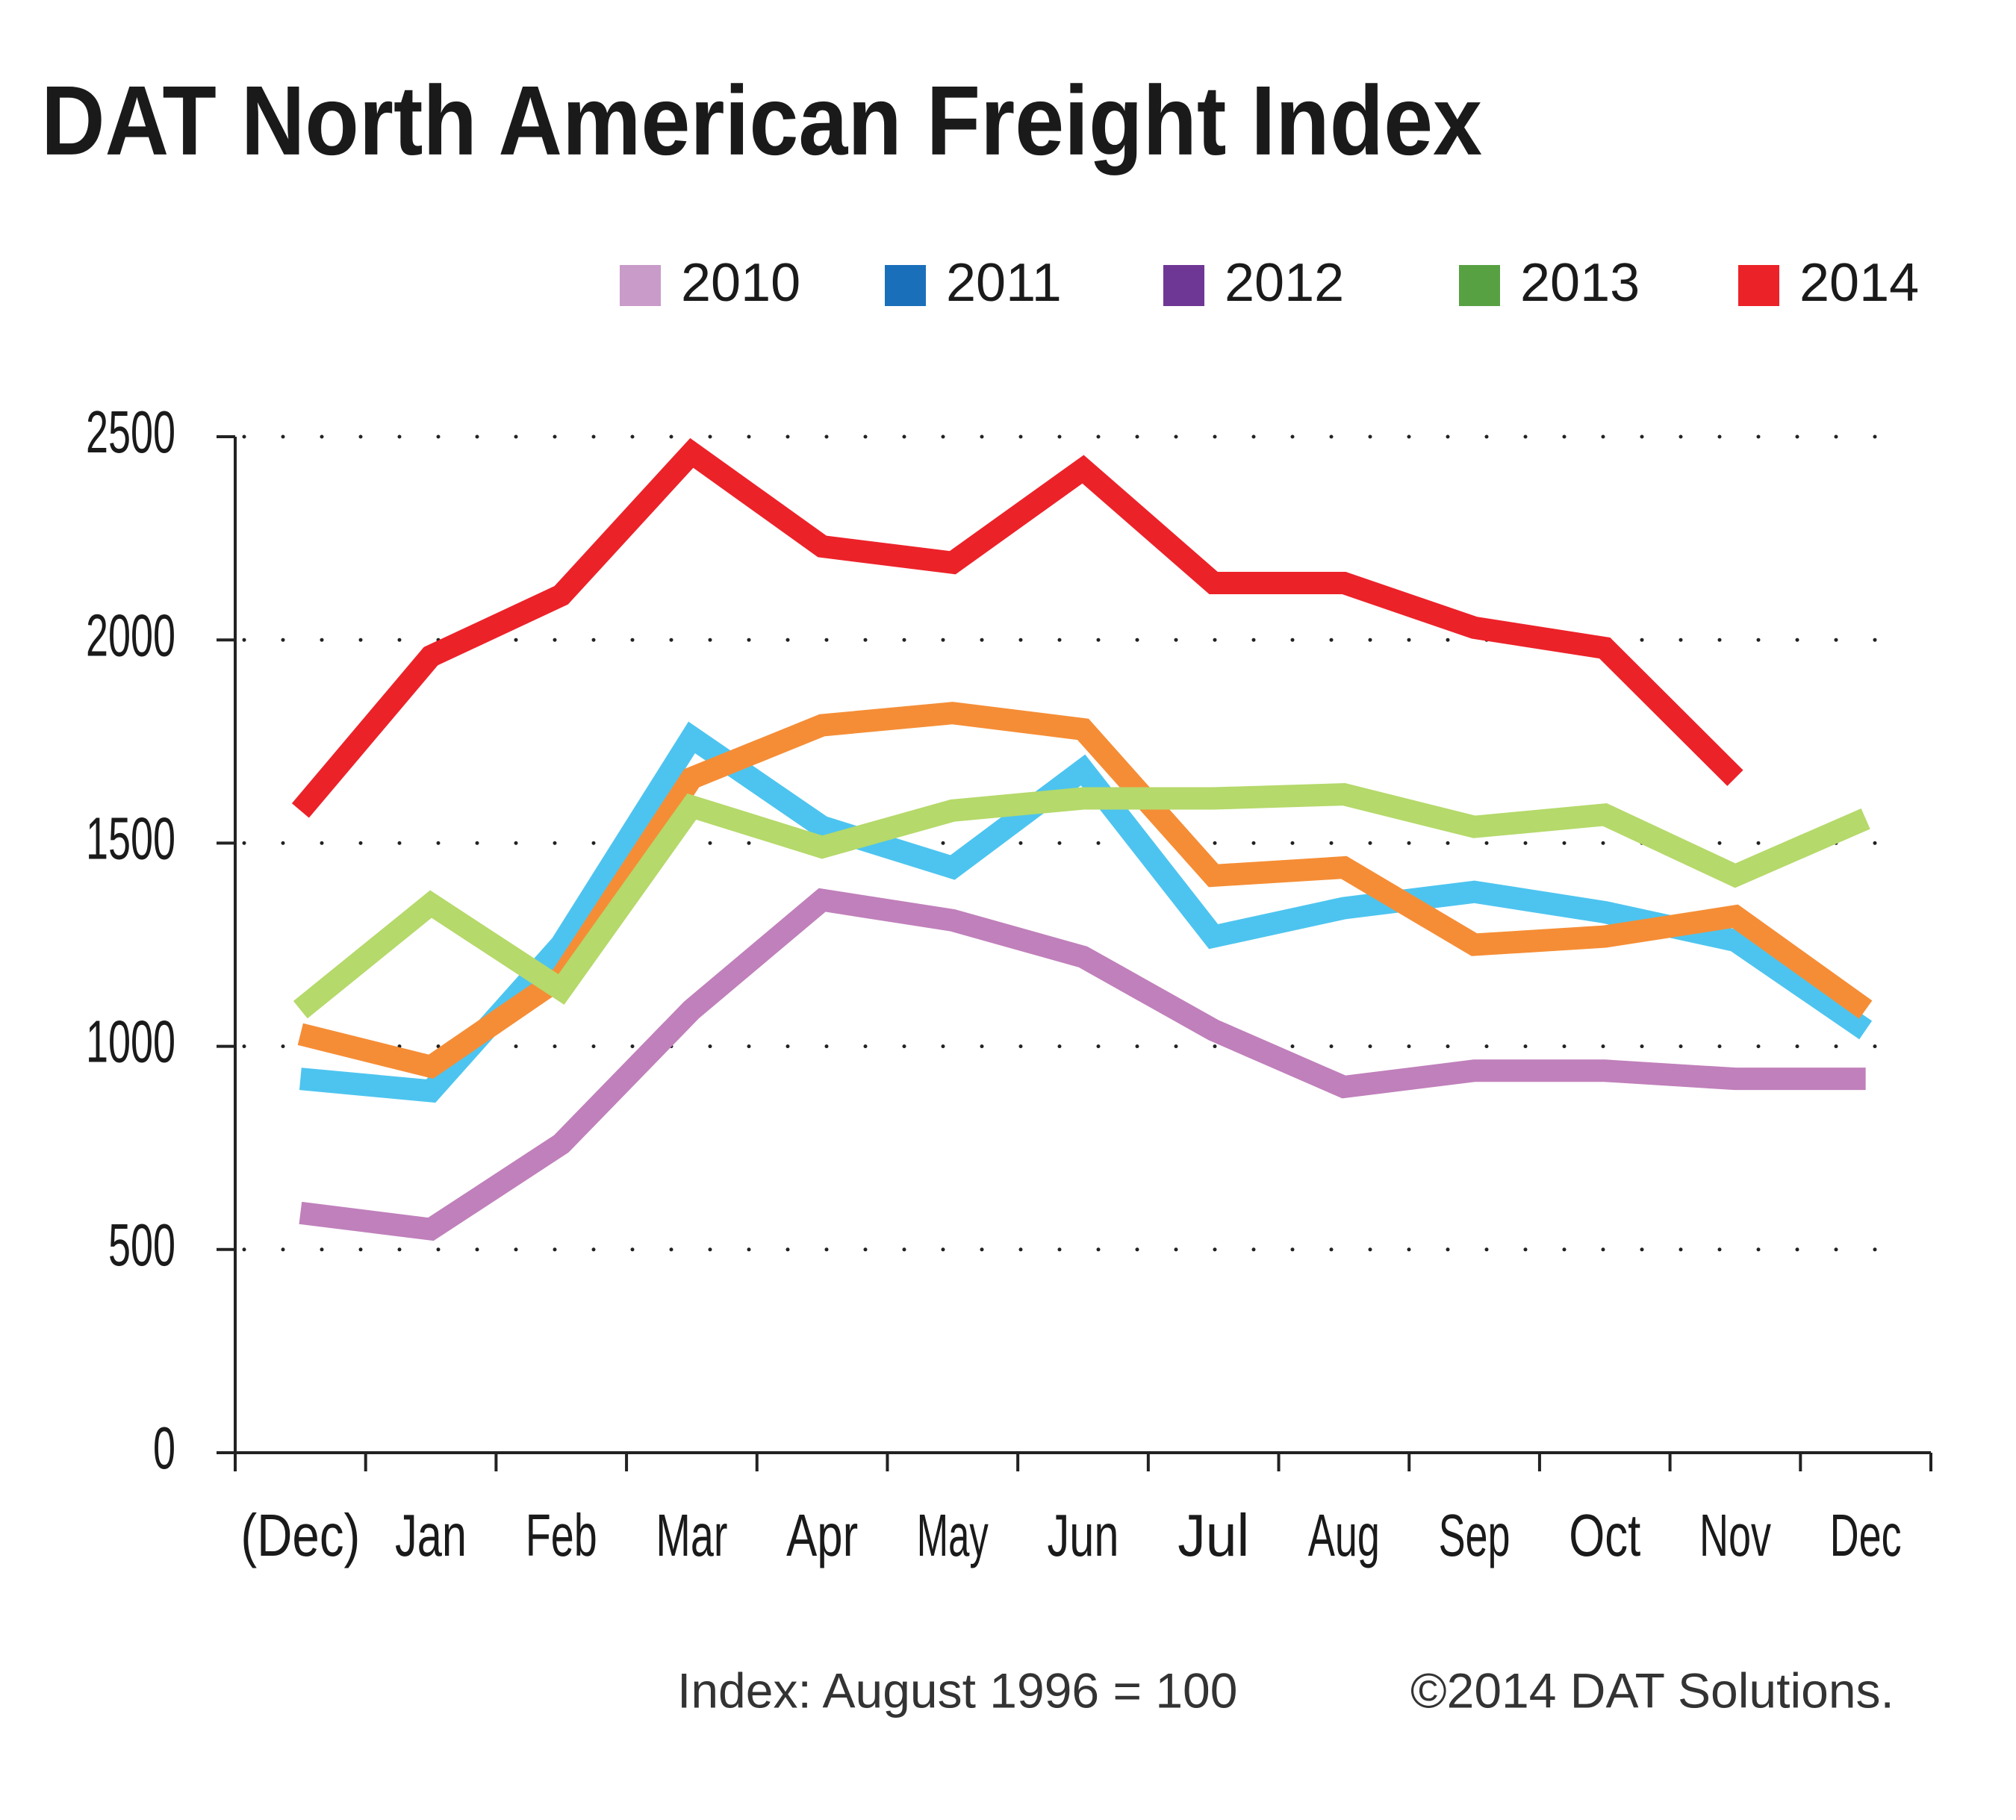 The width and height of the screenshot is (2016, 1820). I want to click on x-tick-label: Jan, so click(431, 1535).